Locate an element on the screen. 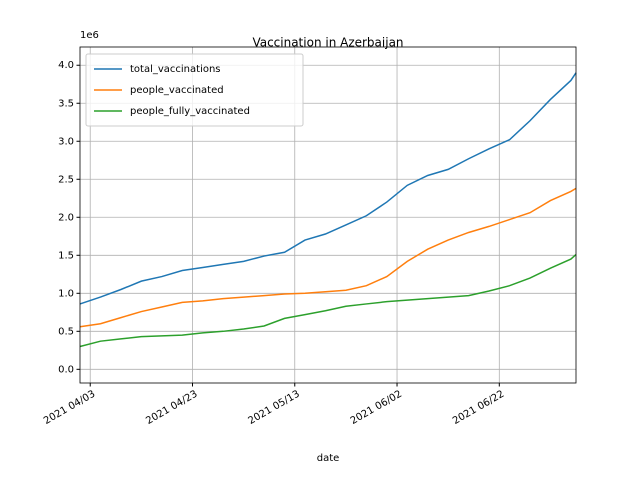  y-tick-label: 0.0 is located at coordinates (66, 369).